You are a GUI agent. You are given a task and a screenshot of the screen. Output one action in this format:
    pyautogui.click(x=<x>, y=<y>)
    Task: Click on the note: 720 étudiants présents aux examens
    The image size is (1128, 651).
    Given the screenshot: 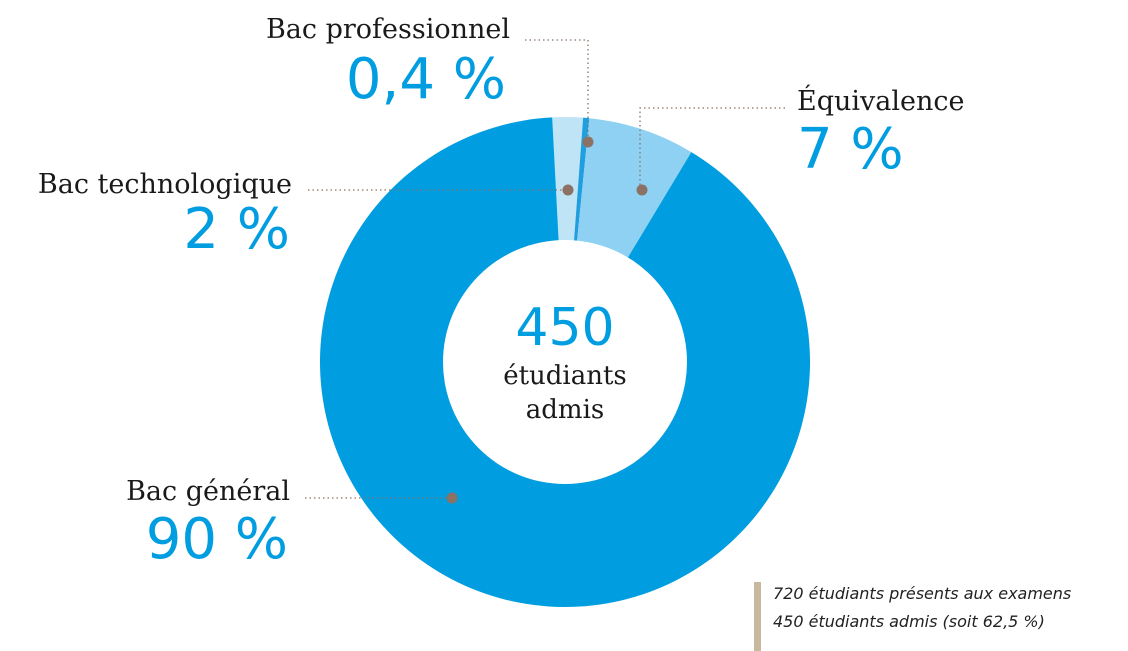 What is the action you would take?
    pyautogui.click(x=922, y=593)
    